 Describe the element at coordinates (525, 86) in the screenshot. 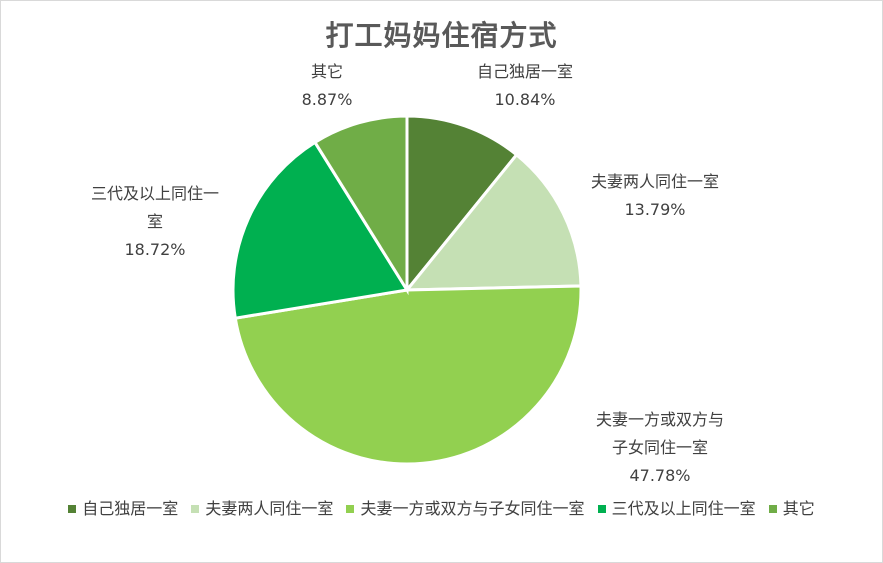

I see `slice-label-0: 自己独居一室 10.84%` at that location.